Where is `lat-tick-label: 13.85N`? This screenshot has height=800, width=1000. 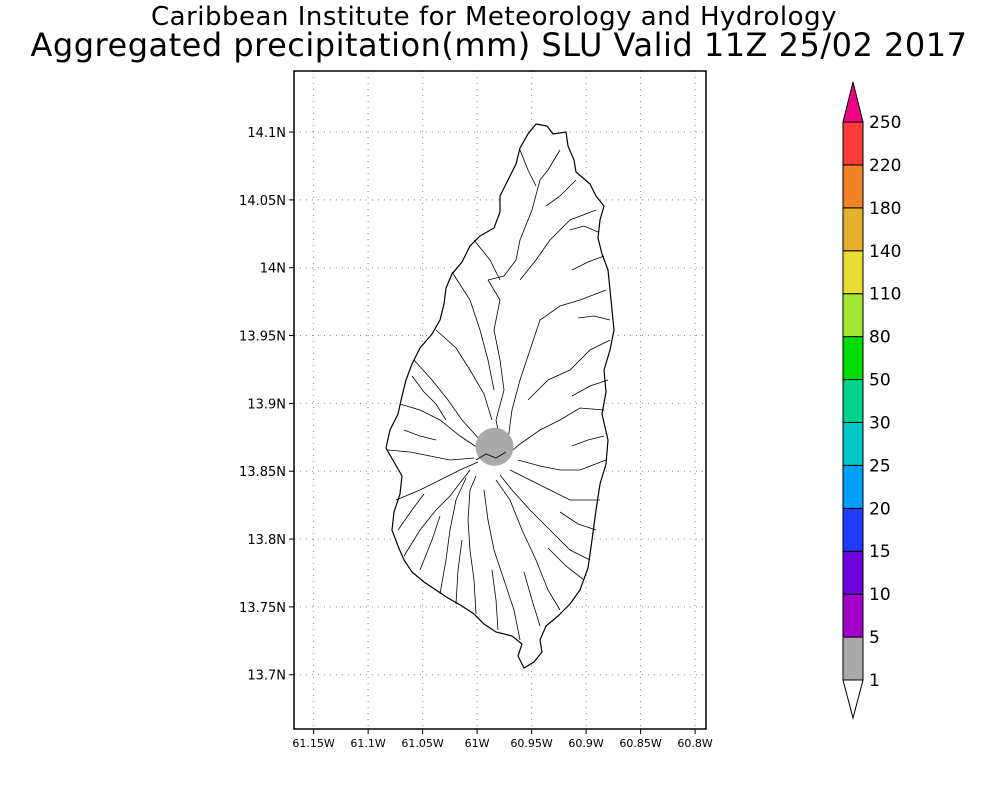 lat-tick-label: 13.85N is located at coordinates (262, 472).